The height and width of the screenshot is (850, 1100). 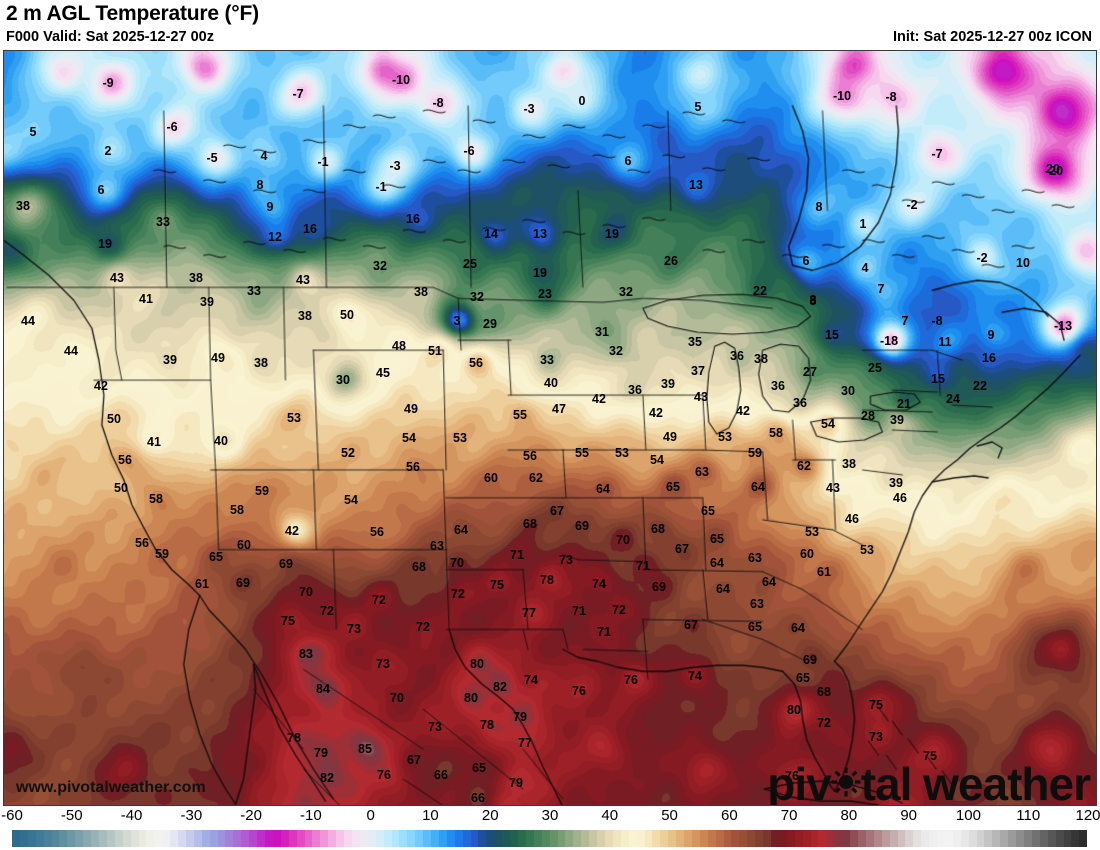 What do you see at coordinates (669, 815) in the screenshot?
I see `colorbar-tick: 50` at bounding box center [669, 815].